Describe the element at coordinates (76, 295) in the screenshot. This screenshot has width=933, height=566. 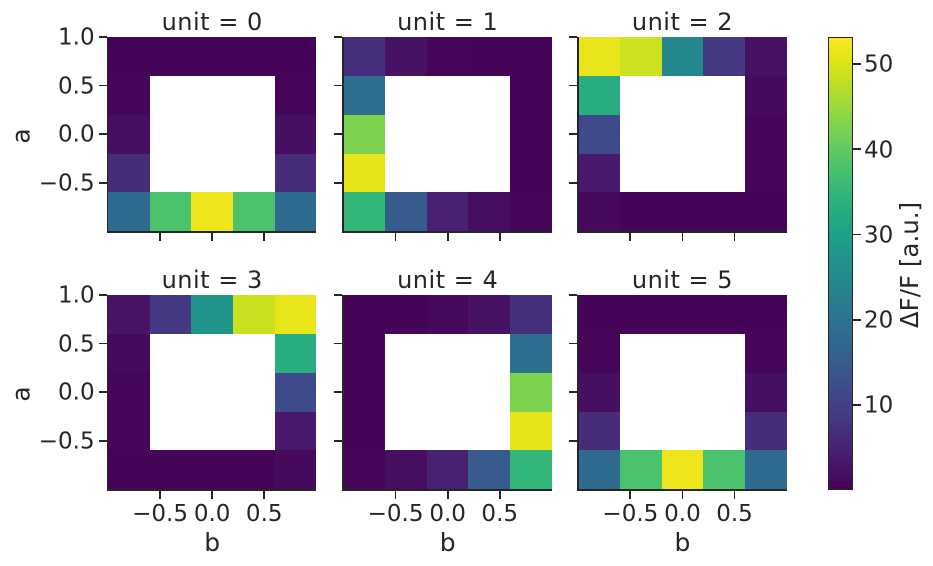
I see `y-tick-label: 1.0` at that location.